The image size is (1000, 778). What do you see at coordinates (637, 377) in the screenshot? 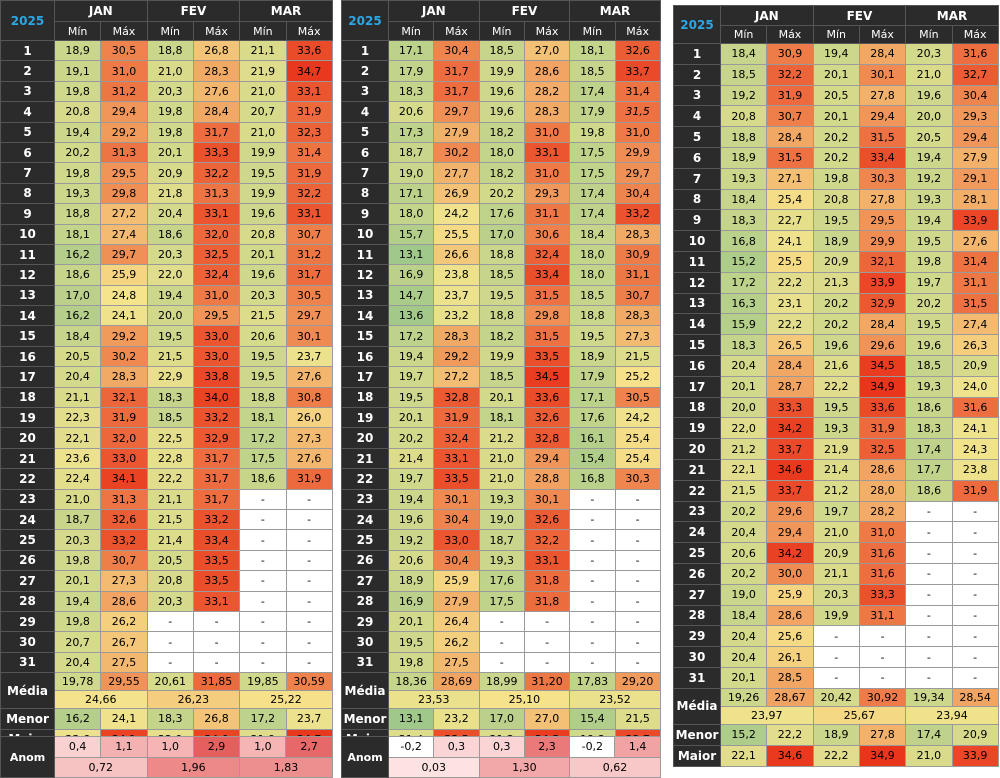
I see `max-cell: 25,2` at bounding box center [637, 377].